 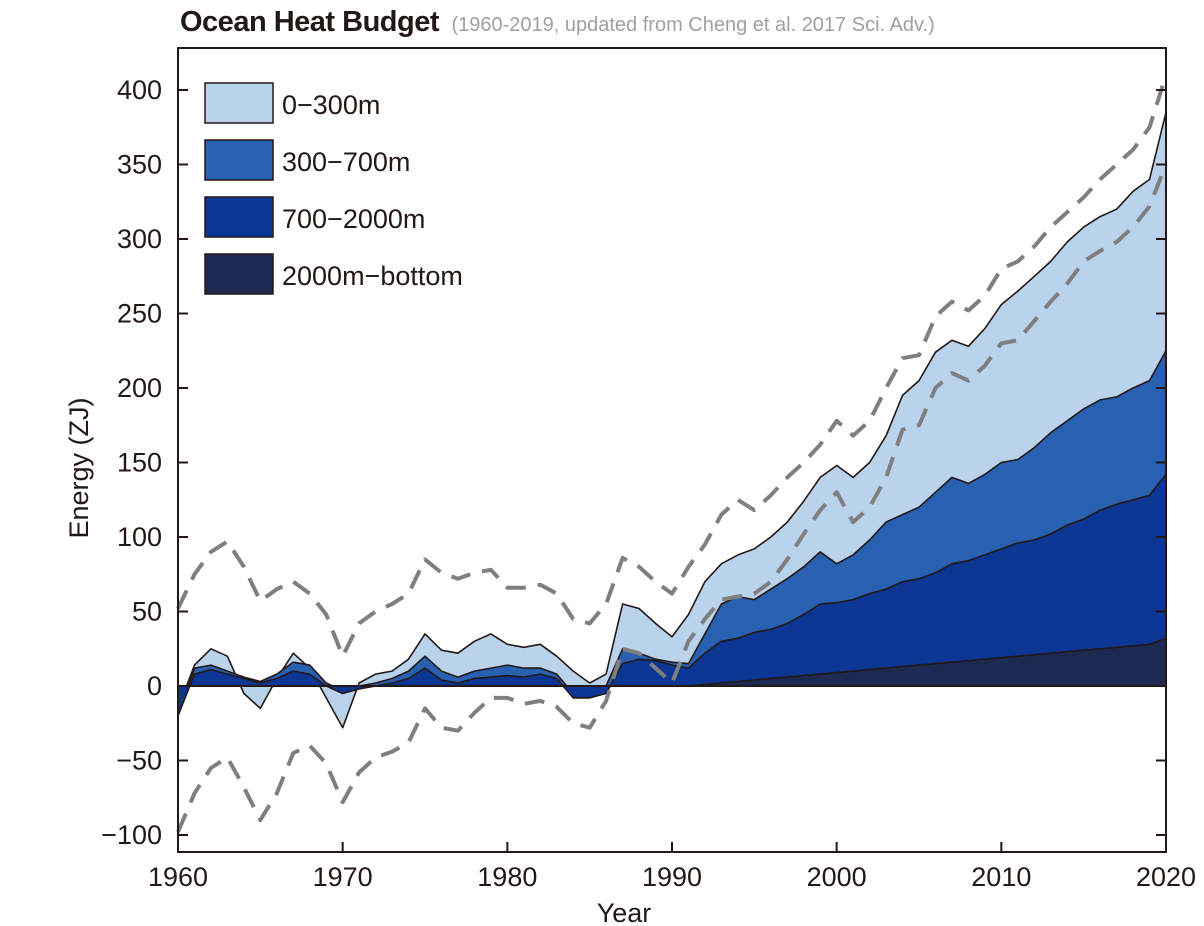 I want to click on legend: 0−300m 300−700m 700−2000m 2000m−bottom, so click(x=333, y=188).